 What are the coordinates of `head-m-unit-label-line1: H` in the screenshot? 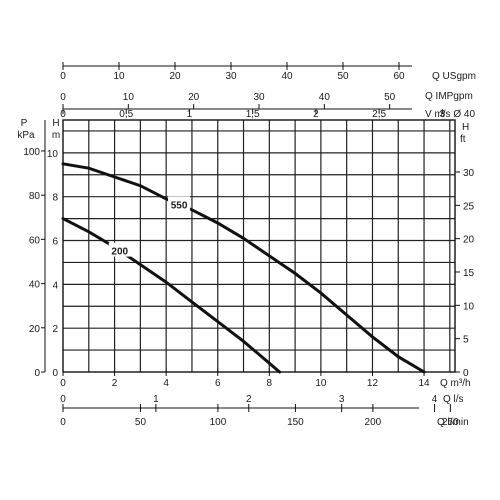 It's located at (55, 123).